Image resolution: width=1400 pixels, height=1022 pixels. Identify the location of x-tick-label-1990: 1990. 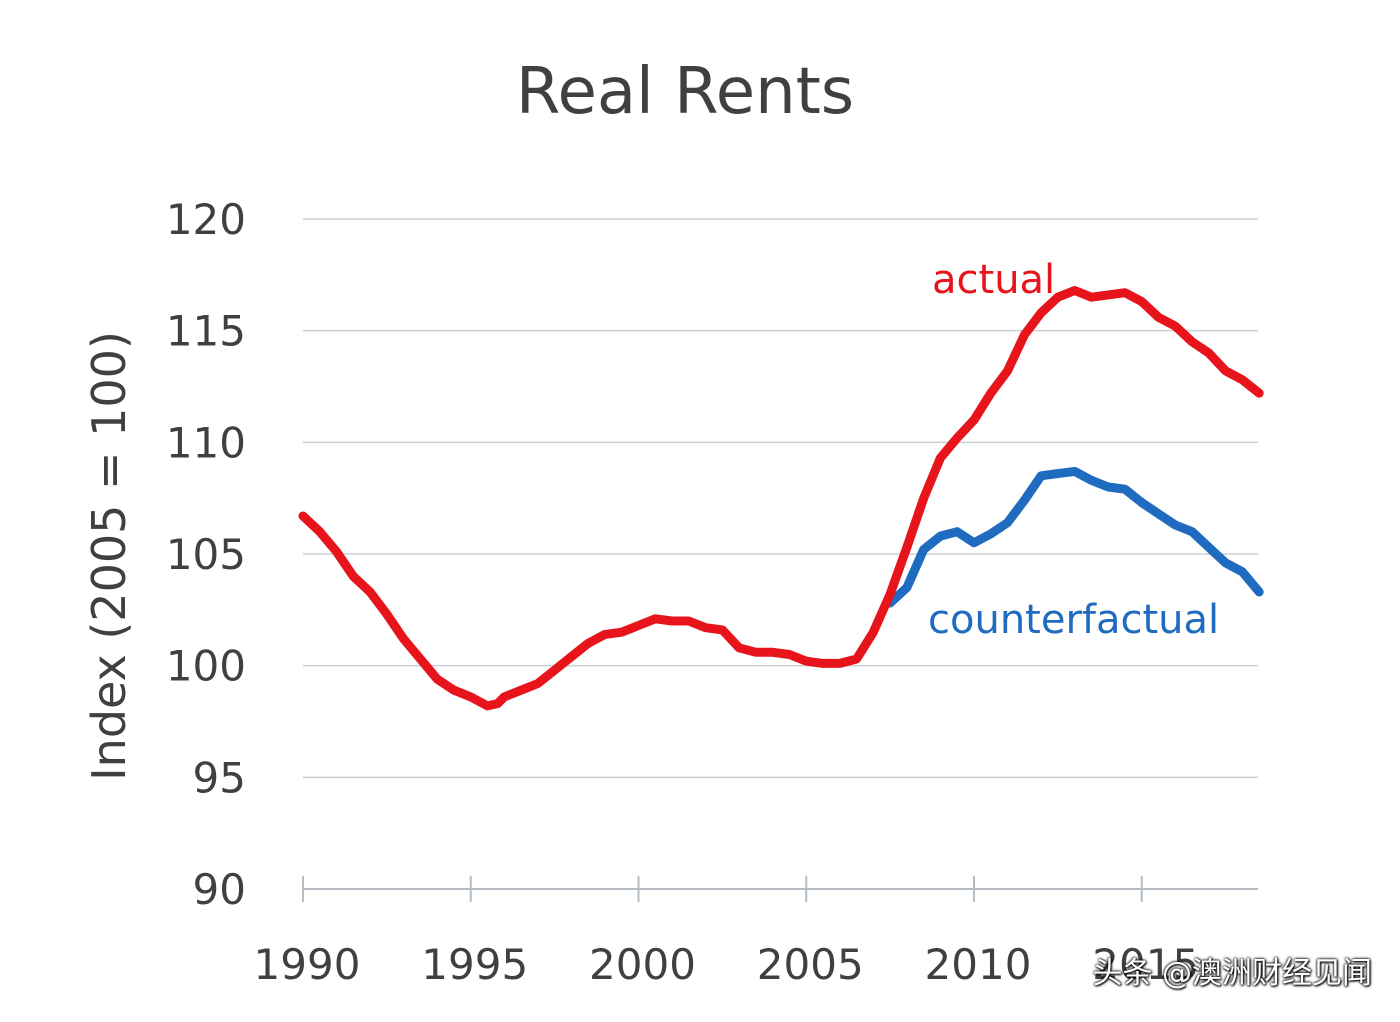
(307, 964).